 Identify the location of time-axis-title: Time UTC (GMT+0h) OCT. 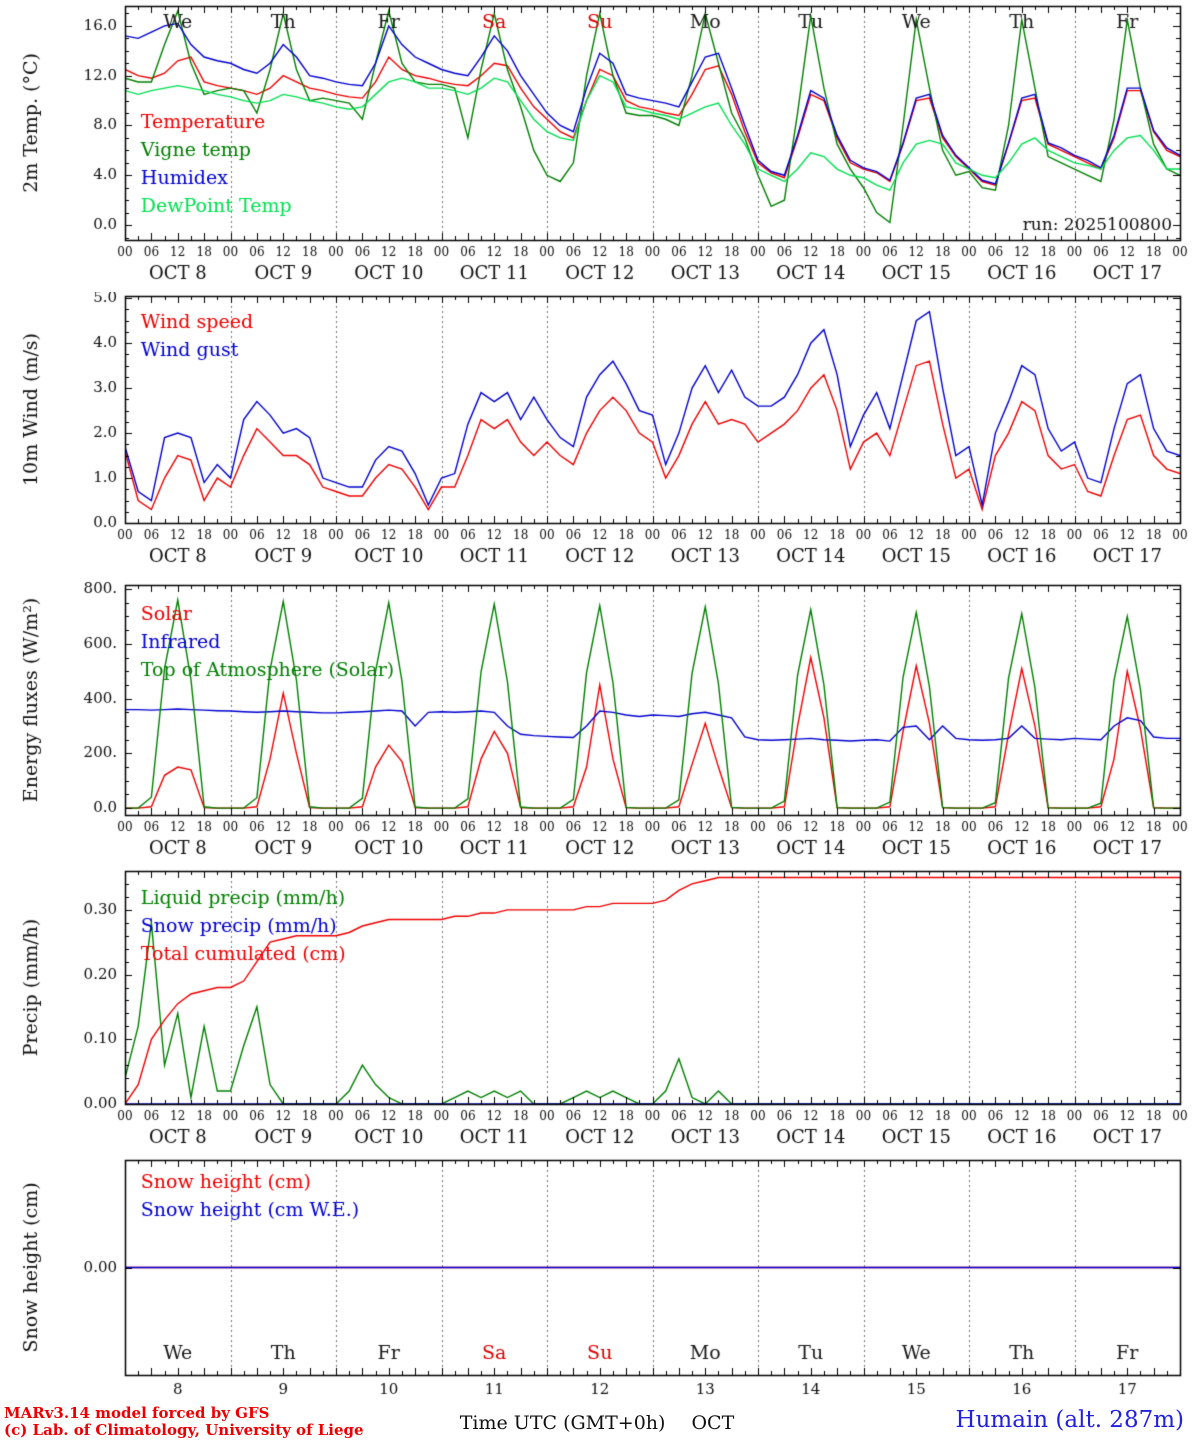
(597, 1423).